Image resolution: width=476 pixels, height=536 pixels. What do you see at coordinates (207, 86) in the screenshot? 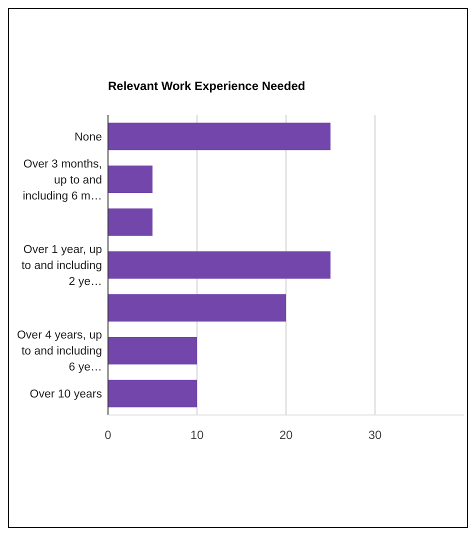
I see `chart-title: Relevant Work Experience Needed` at bounding box center [207, 86].